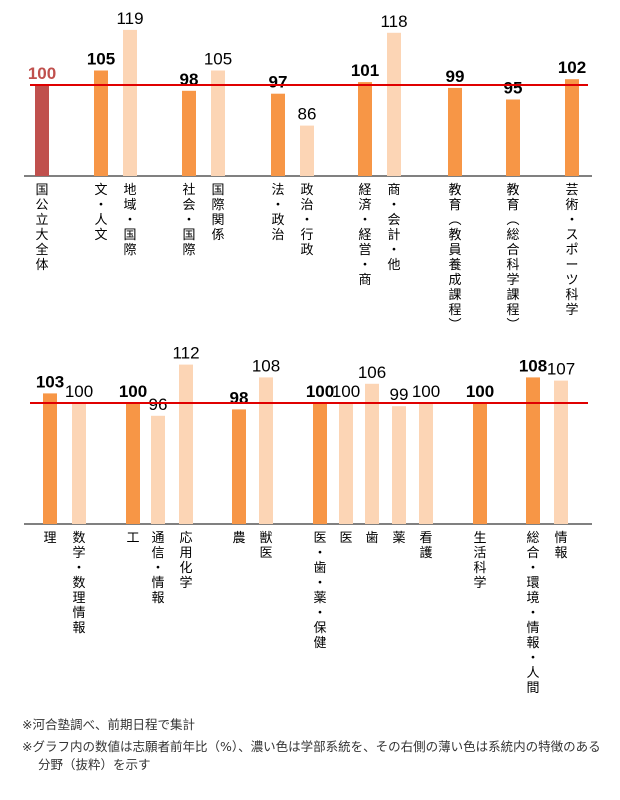  Describe the element at coordinates (532, 613) in the screenshot. I see `category-label: 総合・環境・情報・人間` at that location.